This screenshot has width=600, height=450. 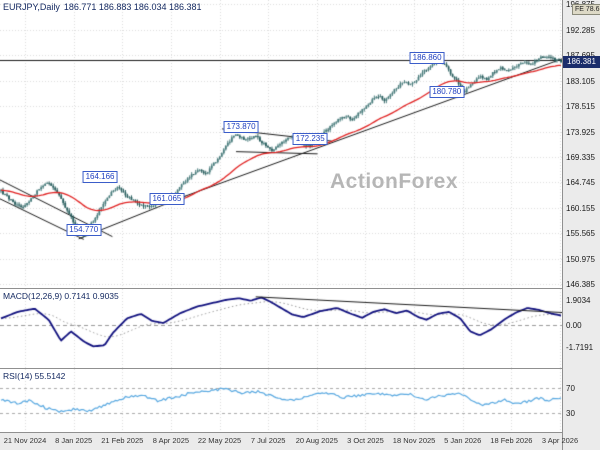 I want to click on current-price-badge: 186.381, so click(x=581, y=62).